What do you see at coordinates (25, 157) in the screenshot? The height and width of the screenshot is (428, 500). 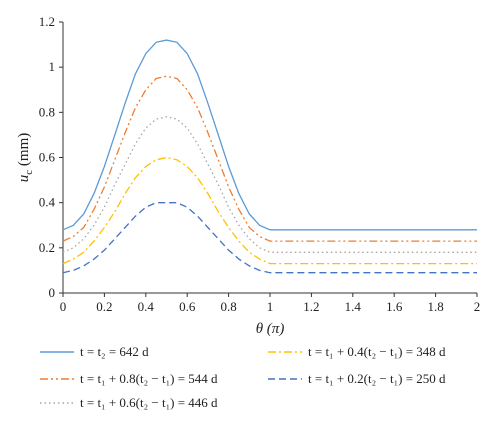 I see `y-axis-label: uc (mm)` at bounding box center [25, 157].